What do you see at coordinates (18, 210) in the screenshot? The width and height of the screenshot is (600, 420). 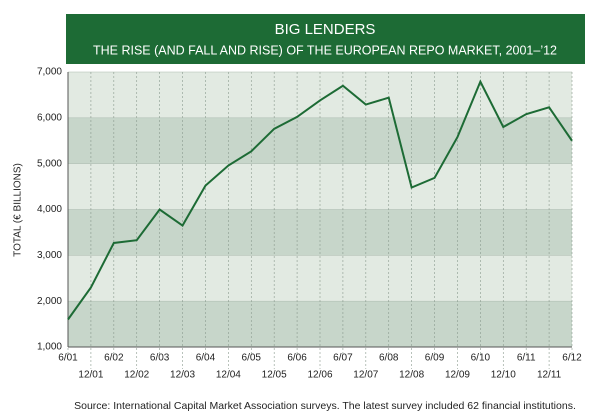 I see `y-axis-label: TOTAL (€ BILLIONS)` at bounding box center [18, 210].